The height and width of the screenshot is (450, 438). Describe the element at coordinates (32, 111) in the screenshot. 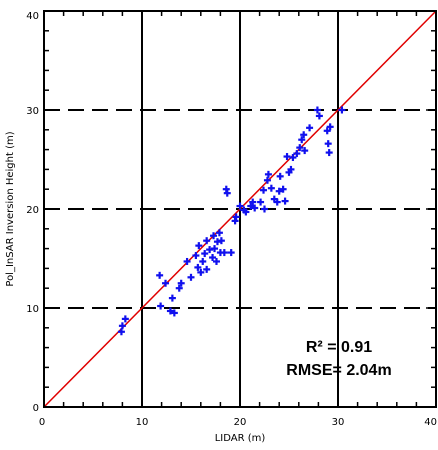

I see `y-tick-label: 30` at that location.